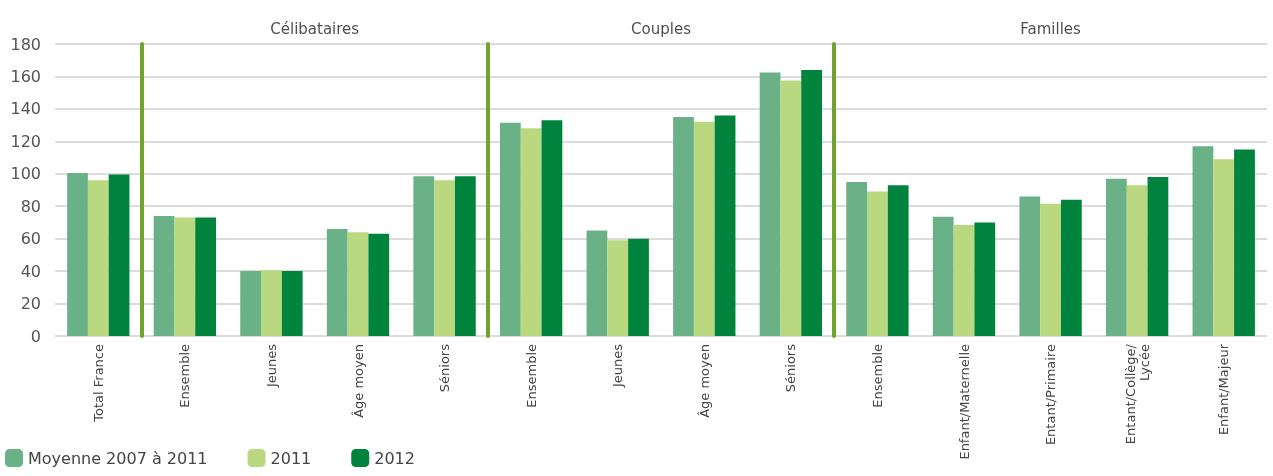  What do you see at coordinates (1137, 394) in the screenshot?
I see `x-tick-label: Entant/Collège/ Lycée` at bounding box center [1137, 394].